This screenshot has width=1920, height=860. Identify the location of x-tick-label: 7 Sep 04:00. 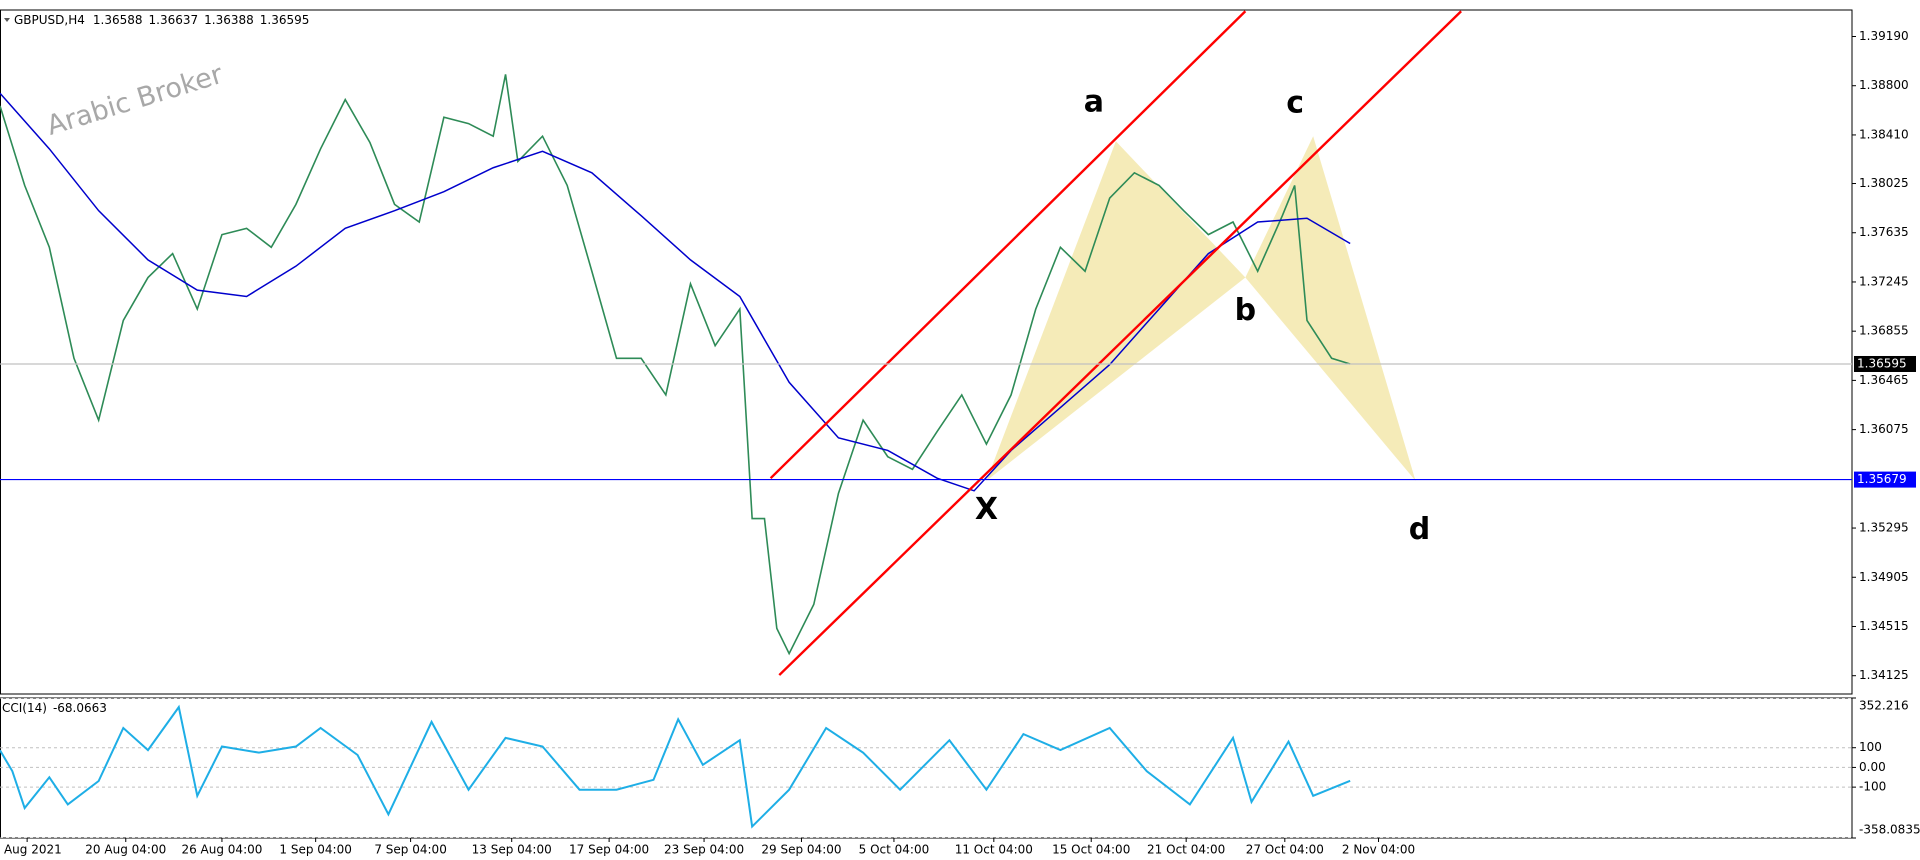
(410, 850).